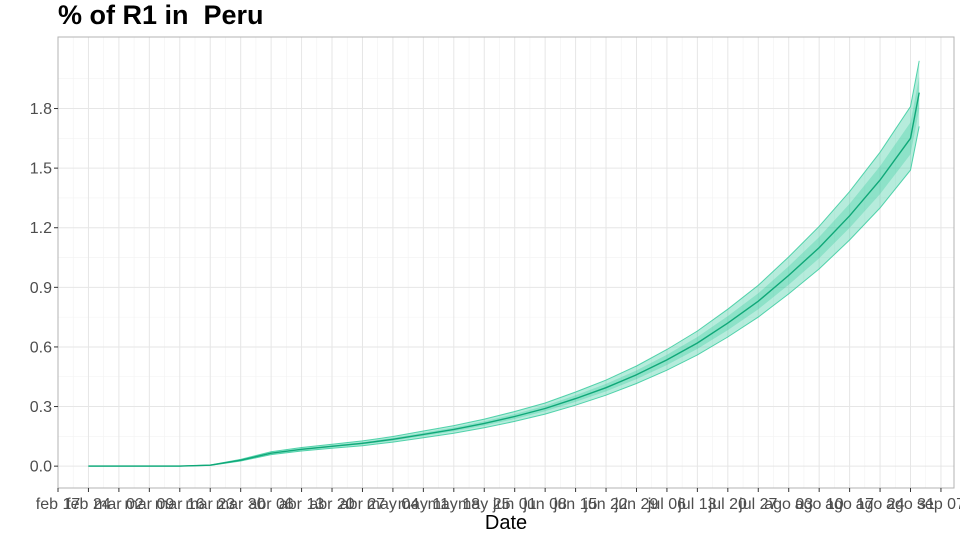 This screenshot has width=960, height=540. What do you see at coordinates (41, 347) in the screenshot?
I see `y-tick-label: 0.6` at bounding box center [41, 347].